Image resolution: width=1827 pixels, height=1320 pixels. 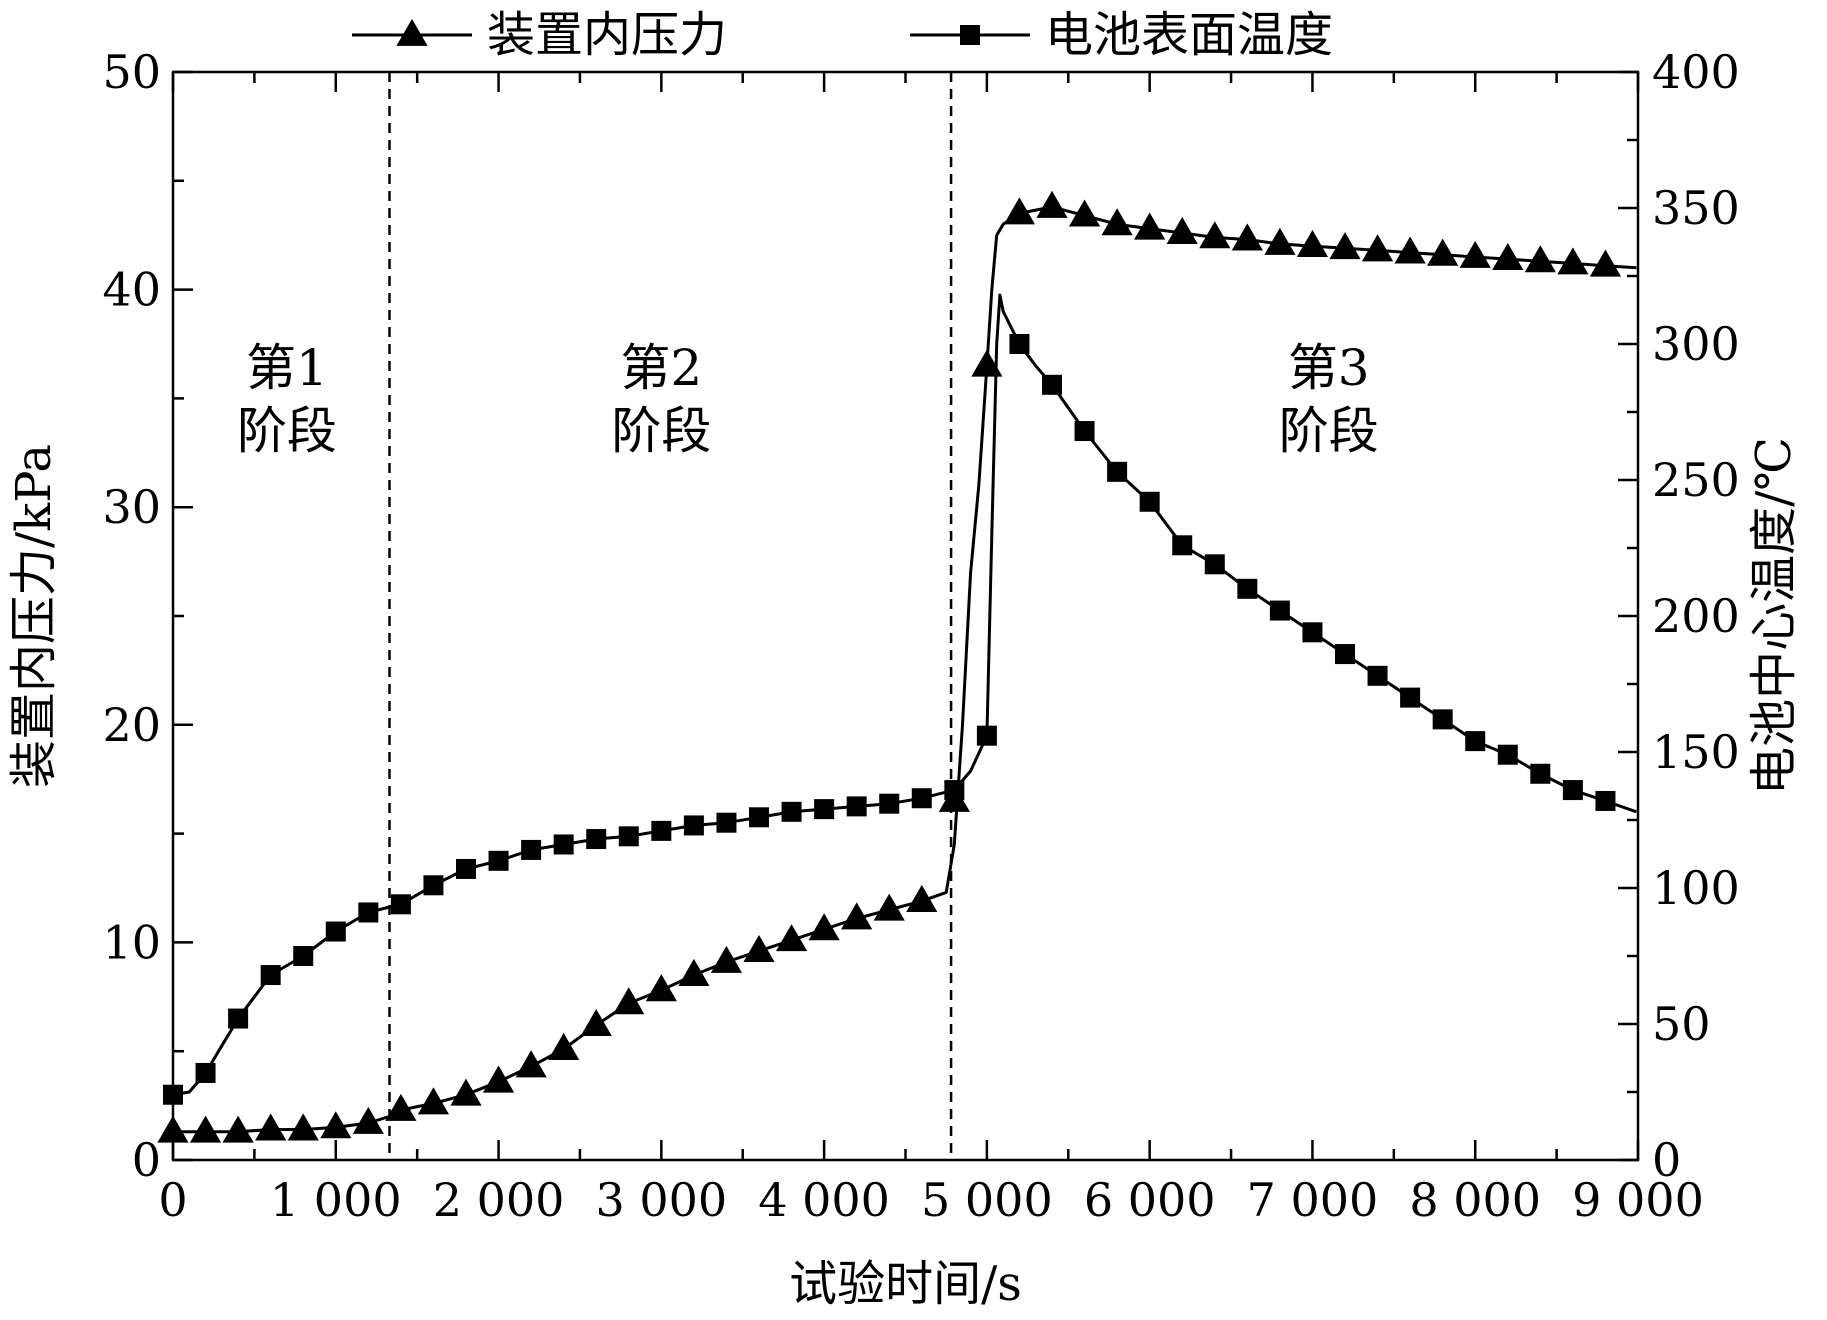 What do you see at coordinates (905, 1284) in the screenshot?
I see `x-axis-title: 试验时间/s` at bounding box center [905, 1284].